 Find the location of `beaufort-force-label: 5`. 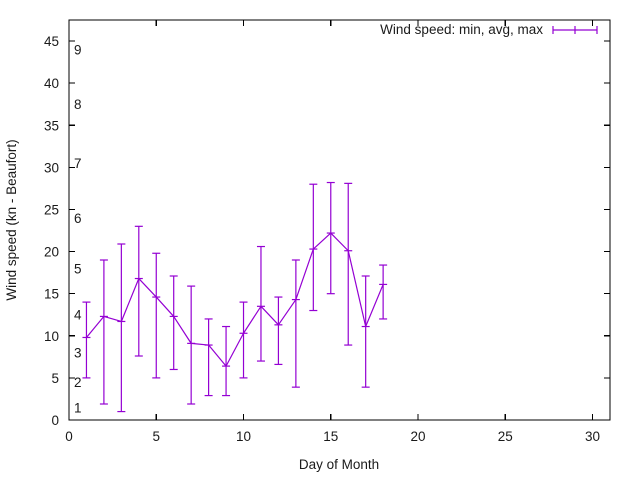

beaufort-force-label: 5 is located at coordinates (78, 268).